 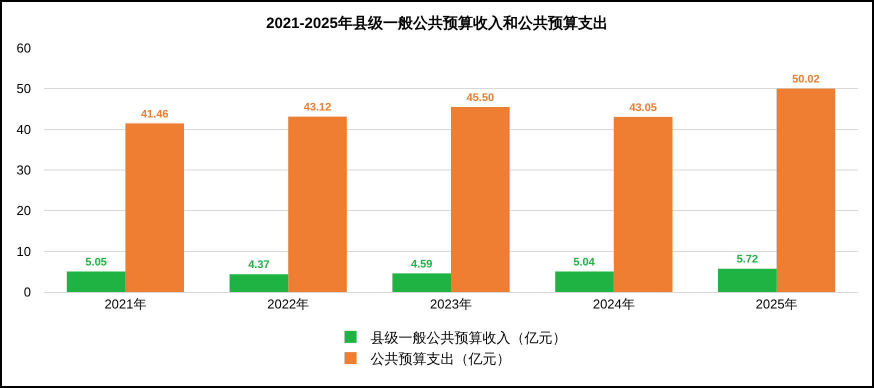 I want to click on y-tick-label: 60, so click(x=23, y=48).